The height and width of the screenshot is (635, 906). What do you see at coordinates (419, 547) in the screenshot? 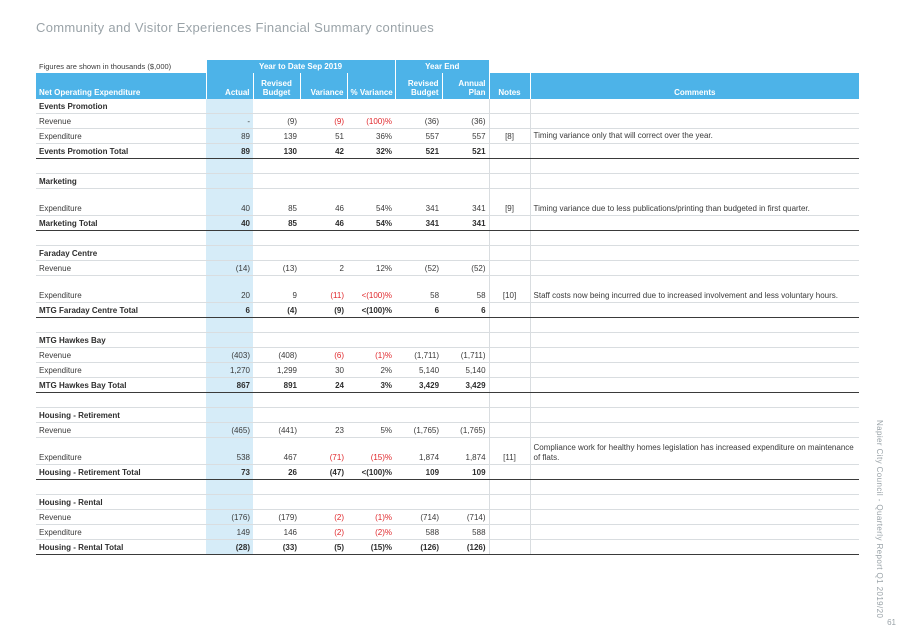
I see `cell-ye-budget: (126)` at bounding box center [419, 547].